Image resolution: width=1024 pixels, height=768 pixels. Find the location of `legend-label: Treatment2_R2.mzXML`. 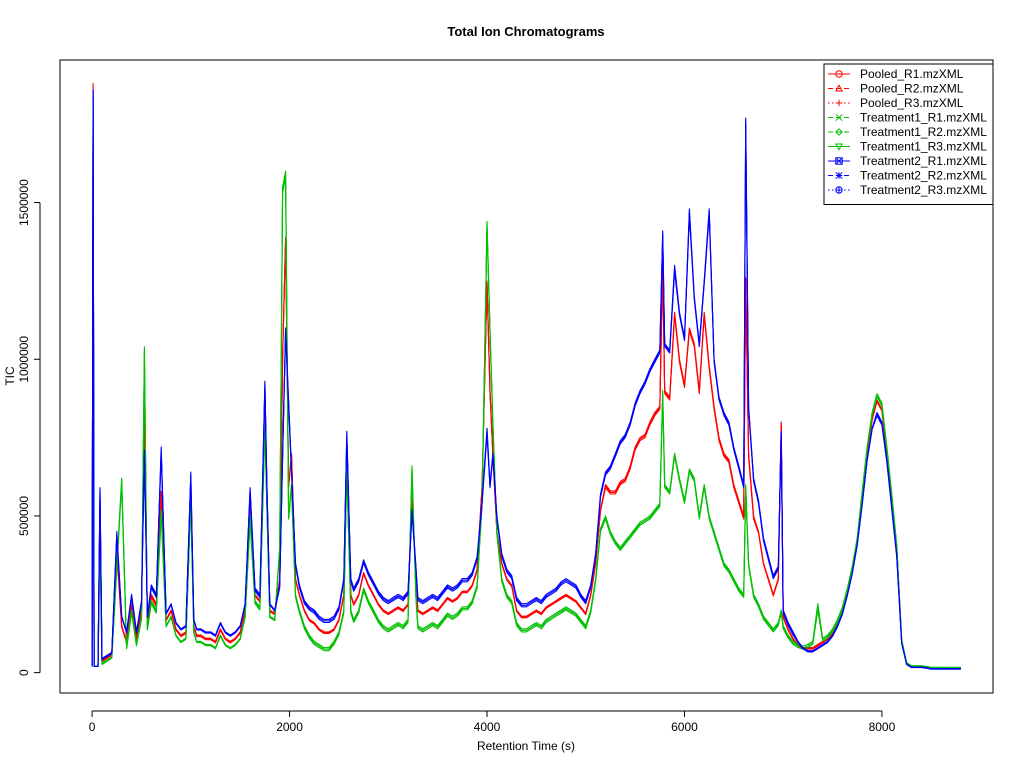

legend-label: Treatment2_R2.mzXML is located at coordinates (923, 176).